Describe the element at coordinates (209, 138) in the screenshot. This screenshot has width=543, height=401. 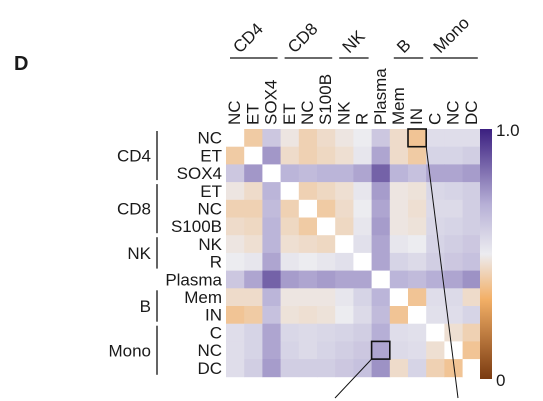
I see `row-label: NC` at that location.